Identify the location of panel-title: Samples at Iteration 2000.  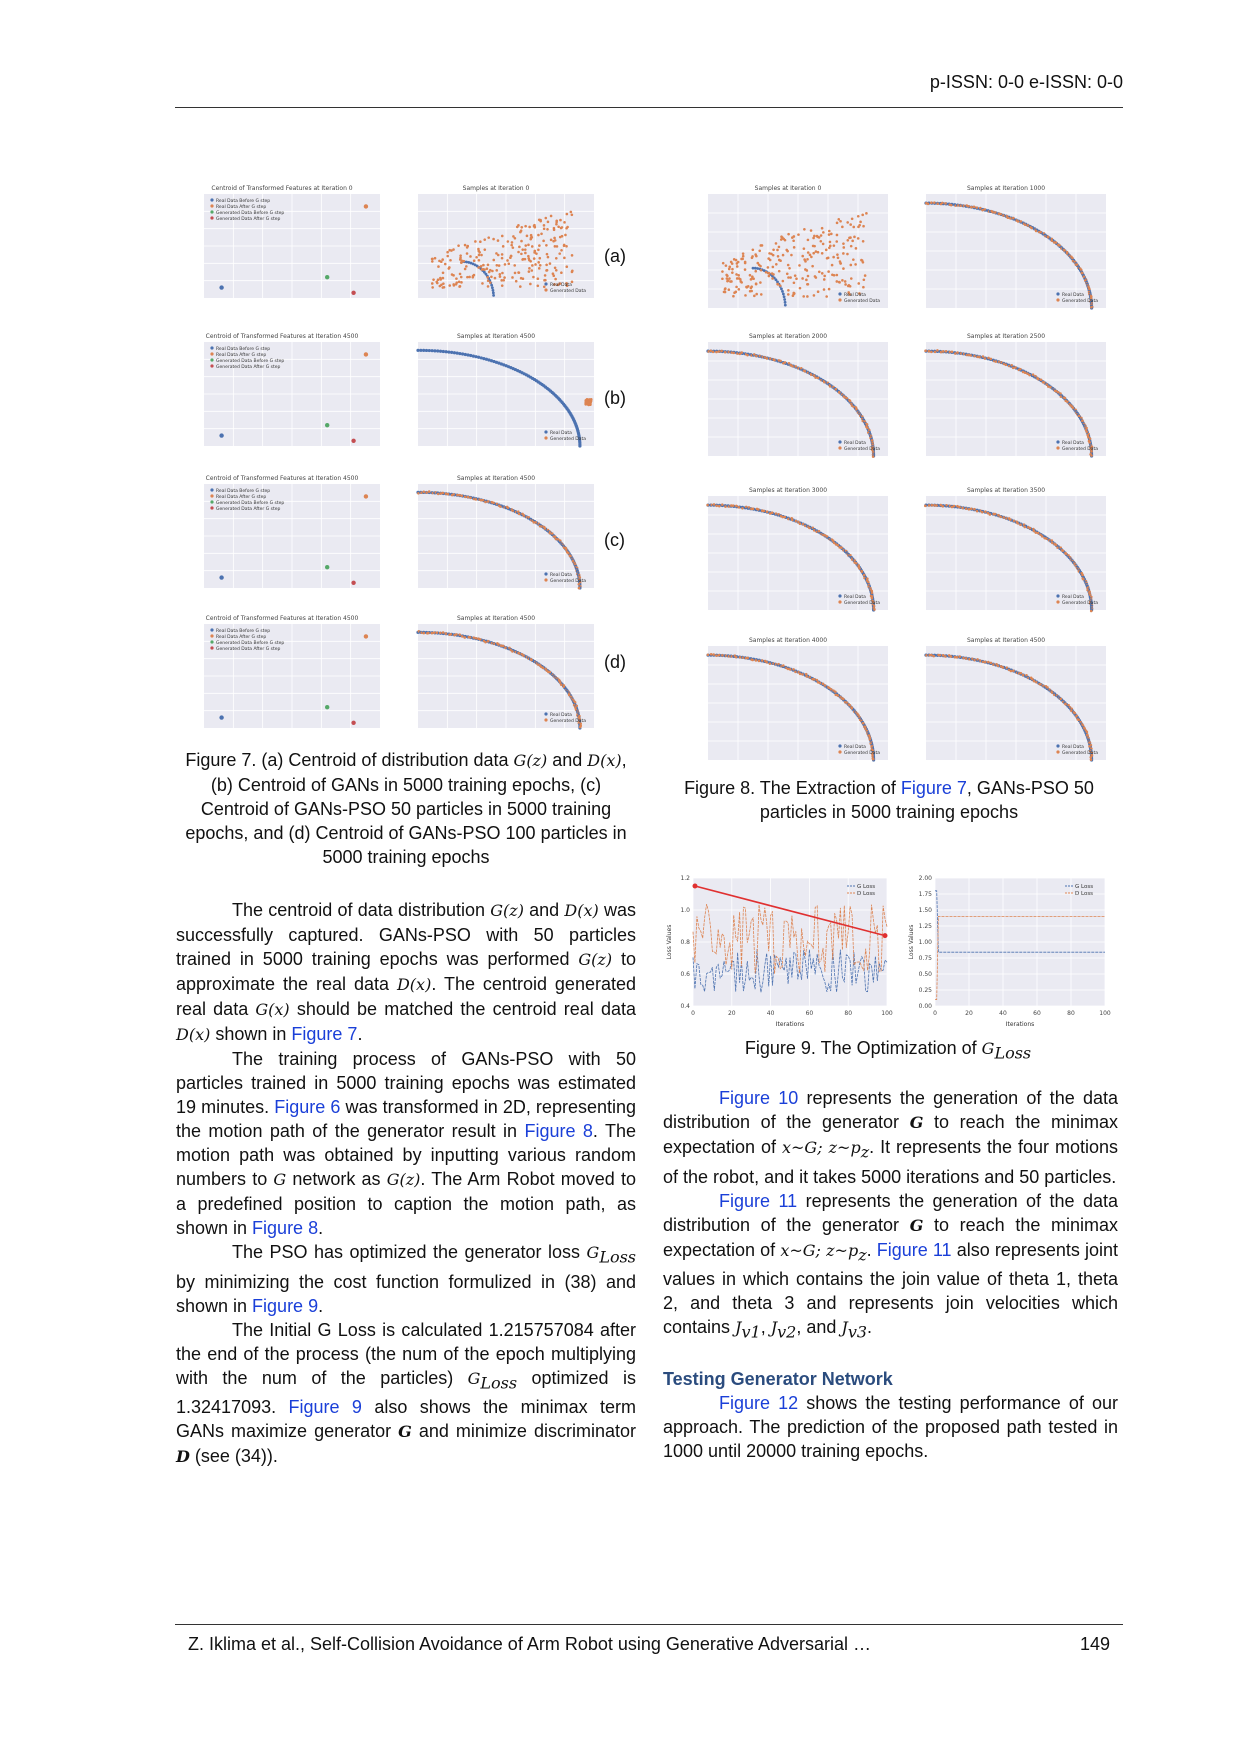
(788, 336).